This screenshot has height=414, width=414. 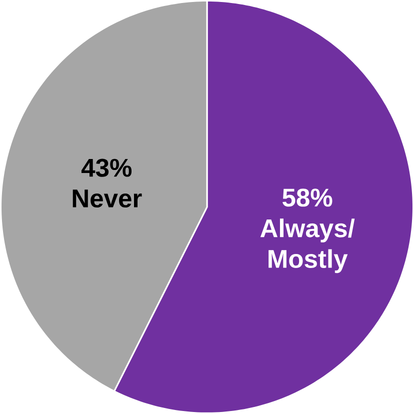 I want to click on data-label: 58%, so click(x=307, y=197).